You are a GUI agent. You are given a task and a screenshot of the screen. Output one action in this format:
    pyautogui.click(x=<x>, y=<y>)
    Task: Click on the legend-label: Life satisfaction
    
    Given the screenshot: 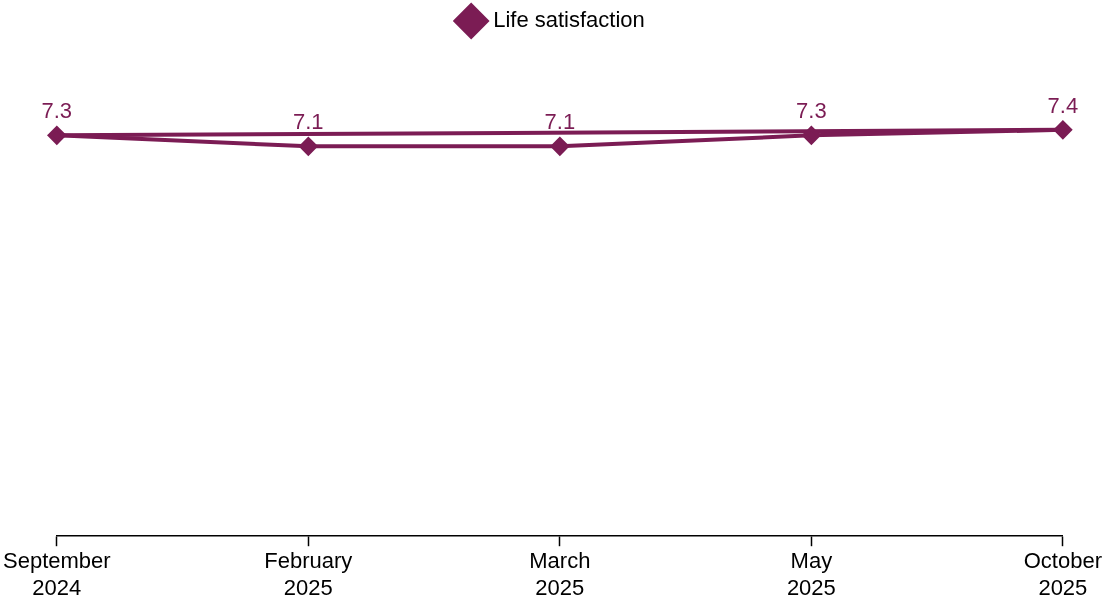 What is the action you would take?
    pyautogui.click(x=569, y=20)
    